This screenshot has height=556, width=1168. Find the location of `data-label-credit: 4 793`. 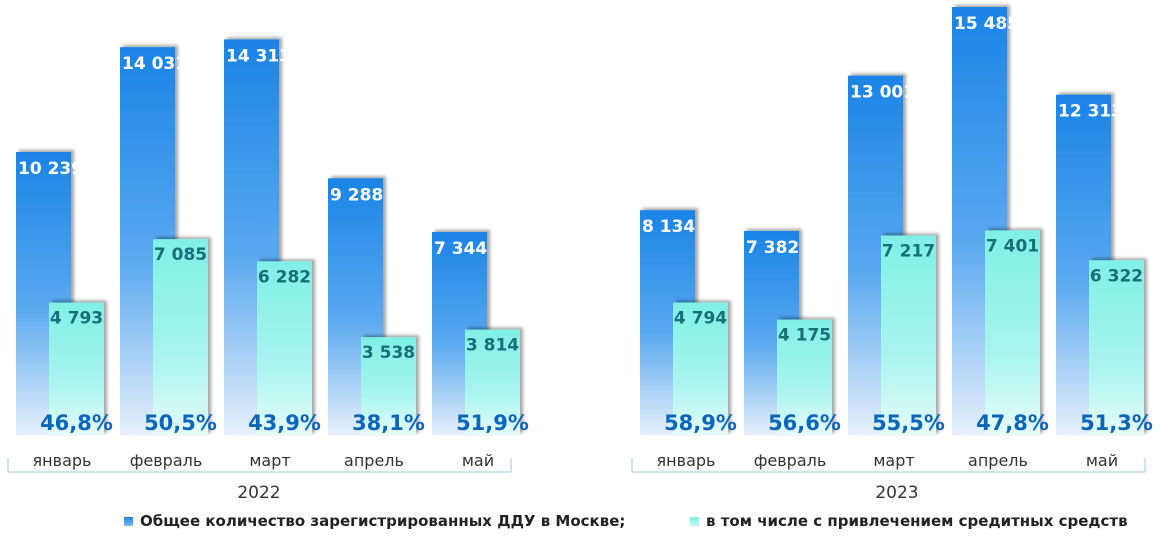

data-label-credit: 4 793 is located at coordinates (76, 319).